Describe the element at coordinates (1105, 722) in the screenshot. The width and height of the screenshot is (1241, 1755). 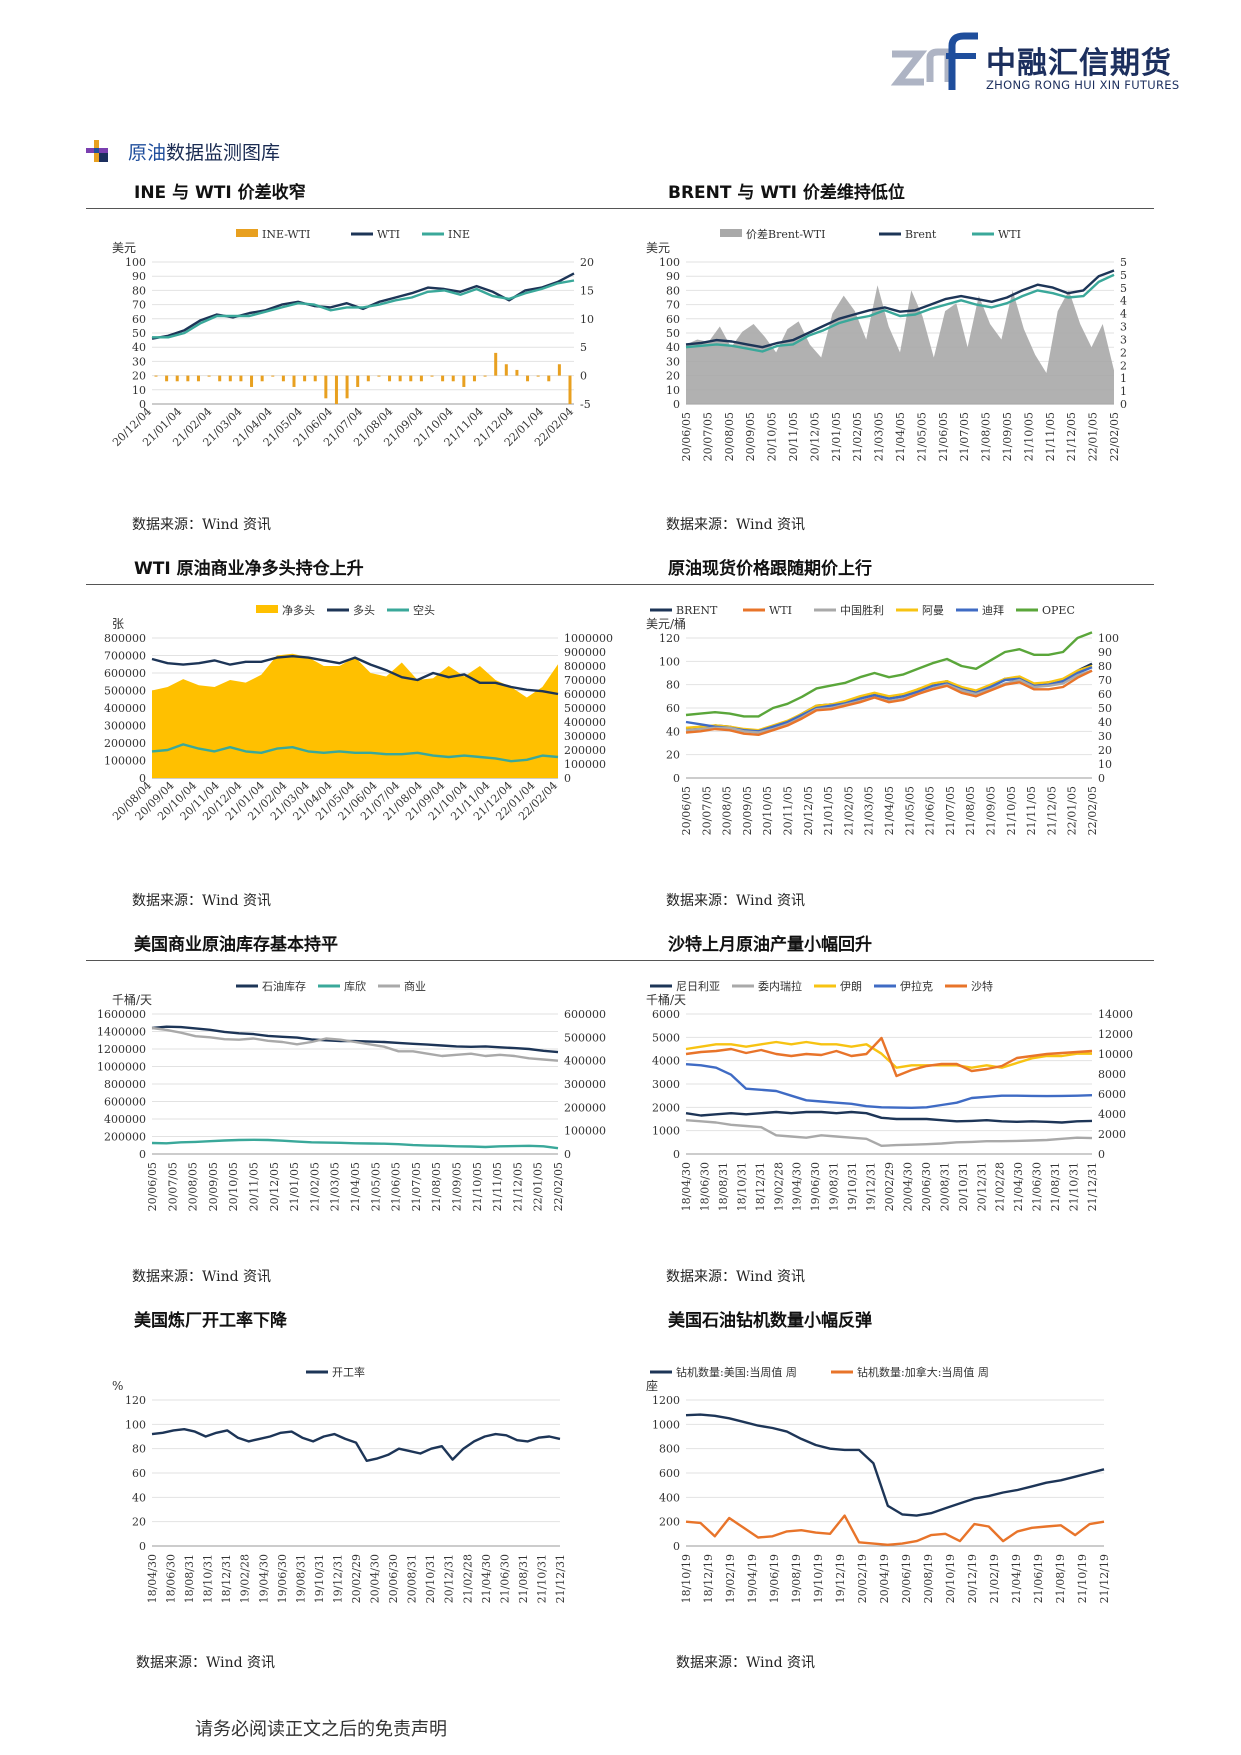
I see `y-right-tick-label: 40` at that location.